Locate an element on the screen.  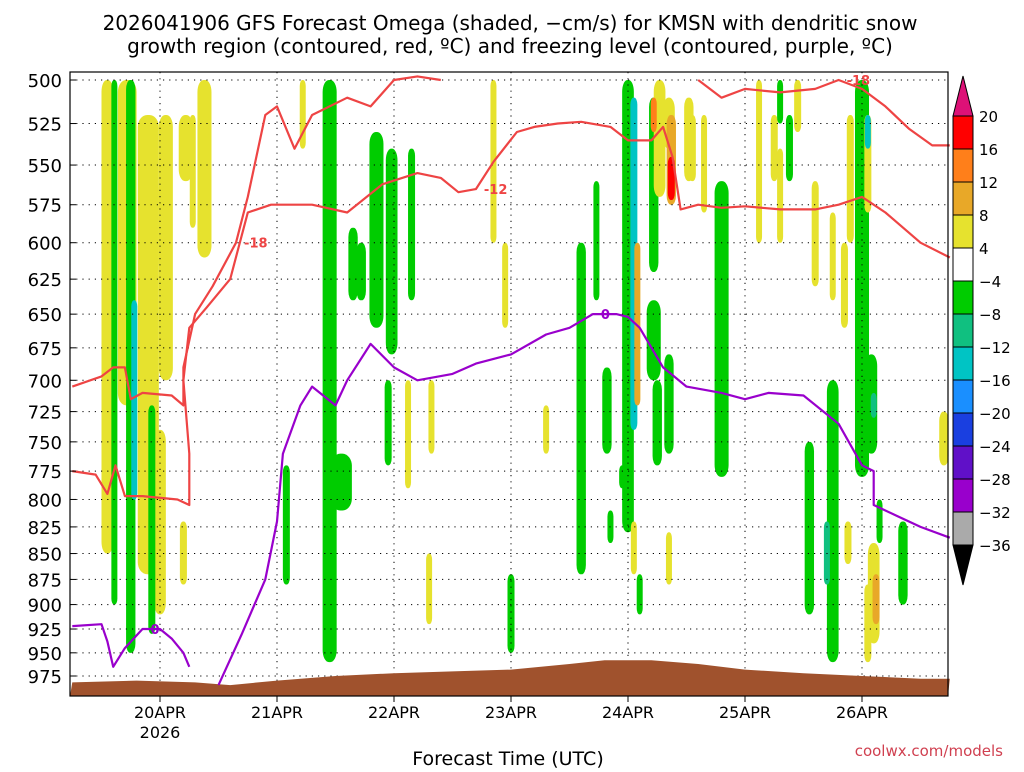
x-tick-label-5: 25APR is located at coordinates (745, 712).